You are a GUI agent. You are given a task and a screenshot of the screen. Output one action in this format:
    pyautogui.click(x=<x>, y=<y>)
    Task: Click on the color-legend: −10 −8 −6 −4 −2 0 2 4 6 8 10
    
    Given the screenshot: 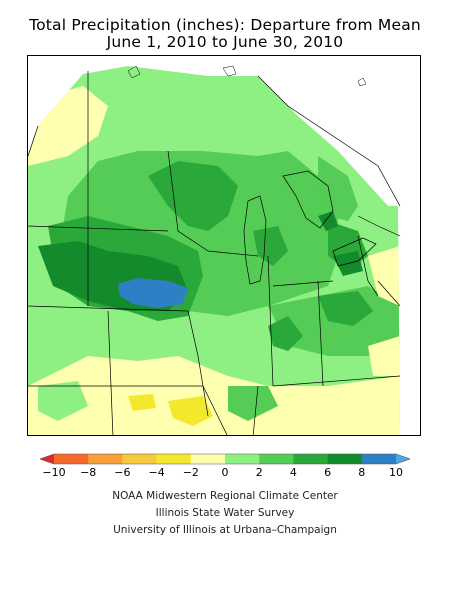 What is the action you would take?
    pyautogui.click(x=225, y=466)
    